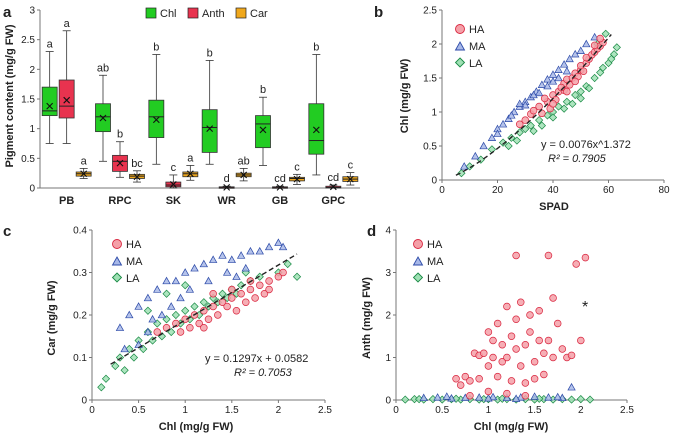 This screenshot has width=685, height=439. What do you see at coordinates (173, 201) in the screenshot?
I see `a-category-label: SK` at bounding box center [173, 201].